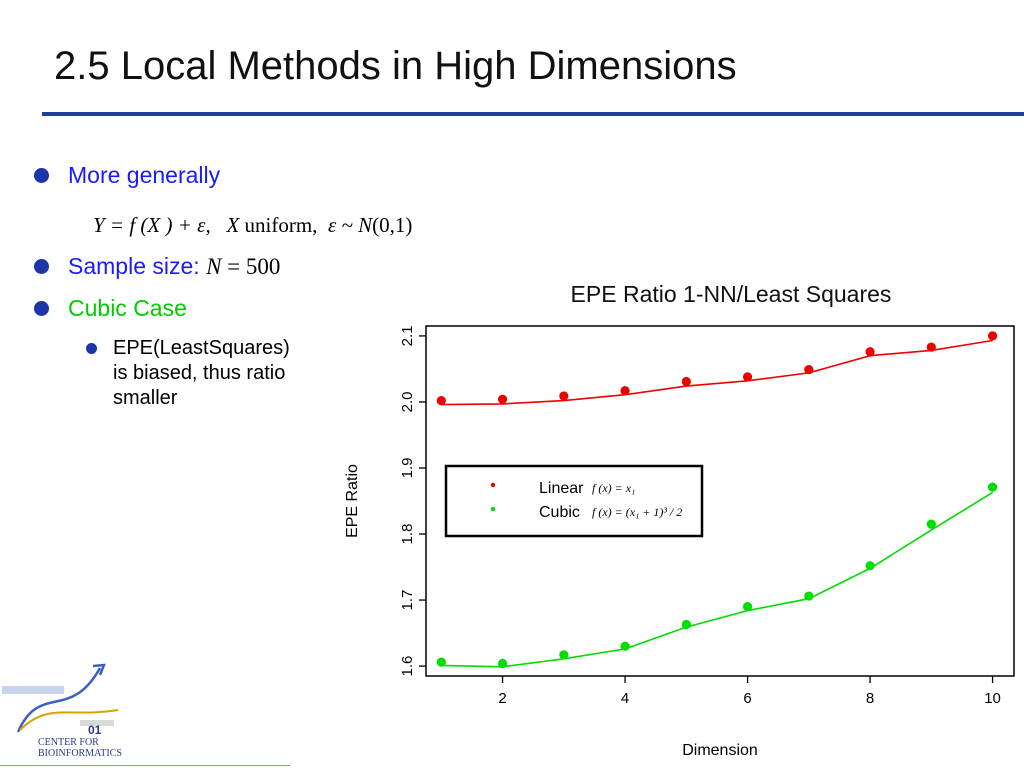  What do you see at coordinates (407, 335) in the screenshot?
I see `y-tick-label: 2.1` at bounding box center [407, 335].